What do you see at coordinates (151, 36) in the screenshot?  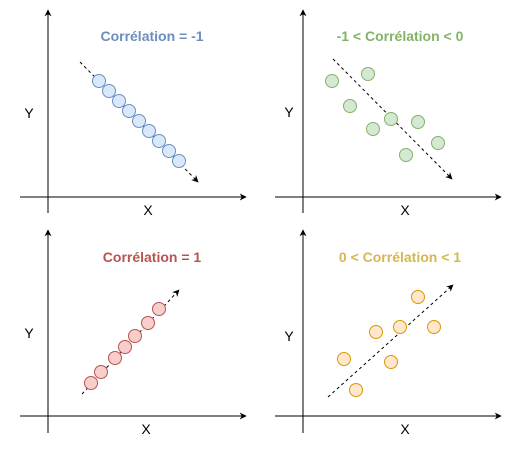 I see `panel-title: Corrélation = -1` at bounding box center [151, 36].